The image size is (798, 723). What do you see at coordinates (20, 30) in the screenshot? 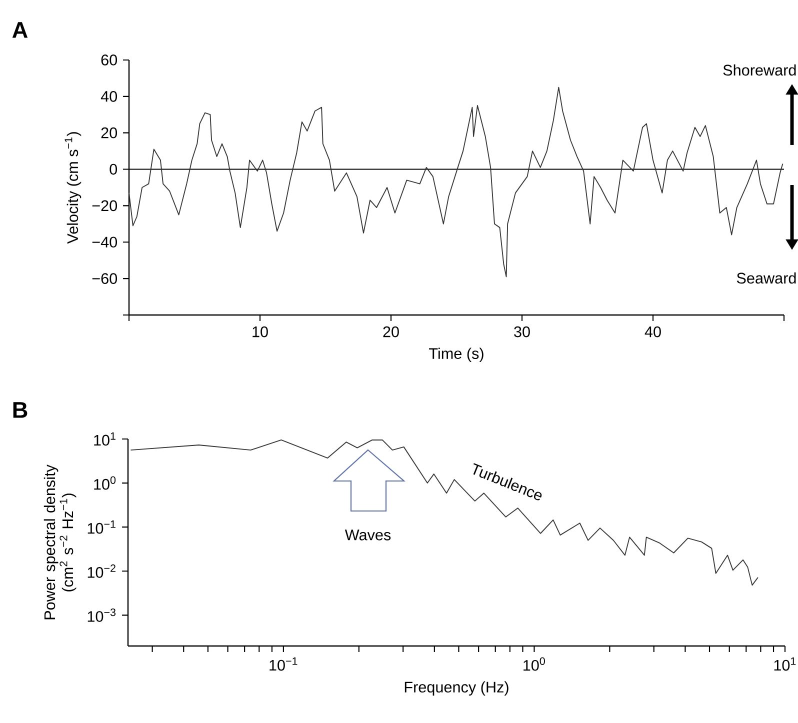
I see `chart-title: A` at bounding box center [20, 30].